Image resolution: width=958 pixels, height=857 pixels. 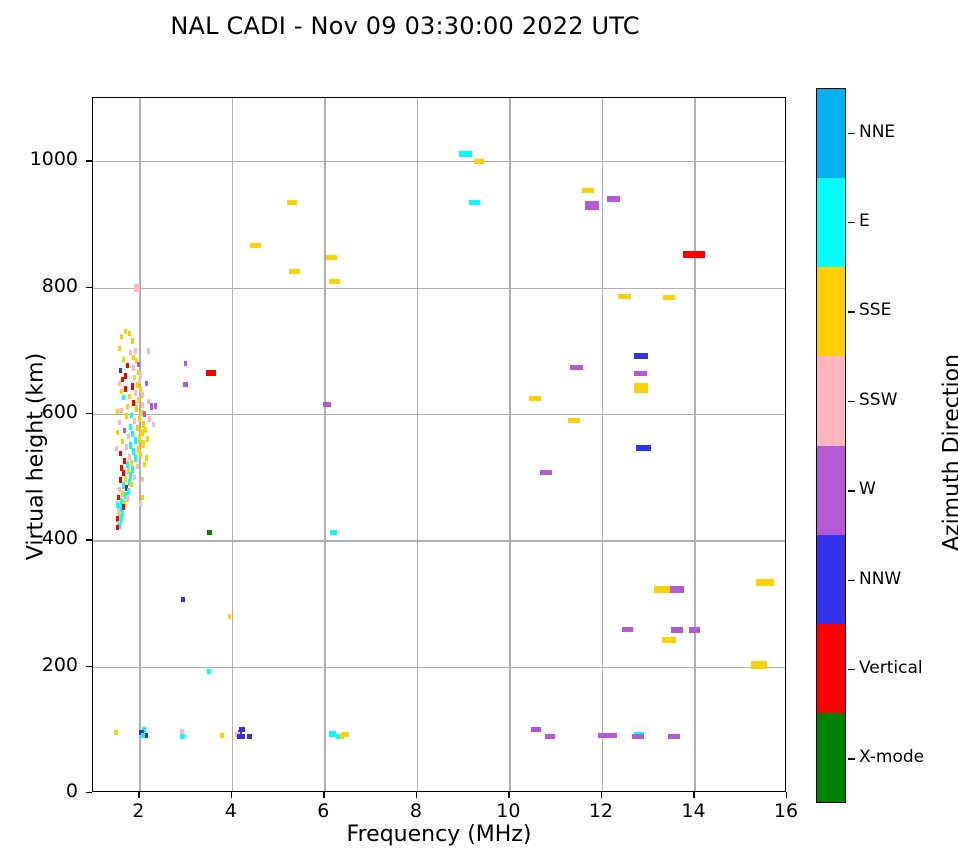 What do you see at coordinates (831, 579) in the screenshot?
I see `colorbar-segment-nnw` at bounding box center [831, 579].